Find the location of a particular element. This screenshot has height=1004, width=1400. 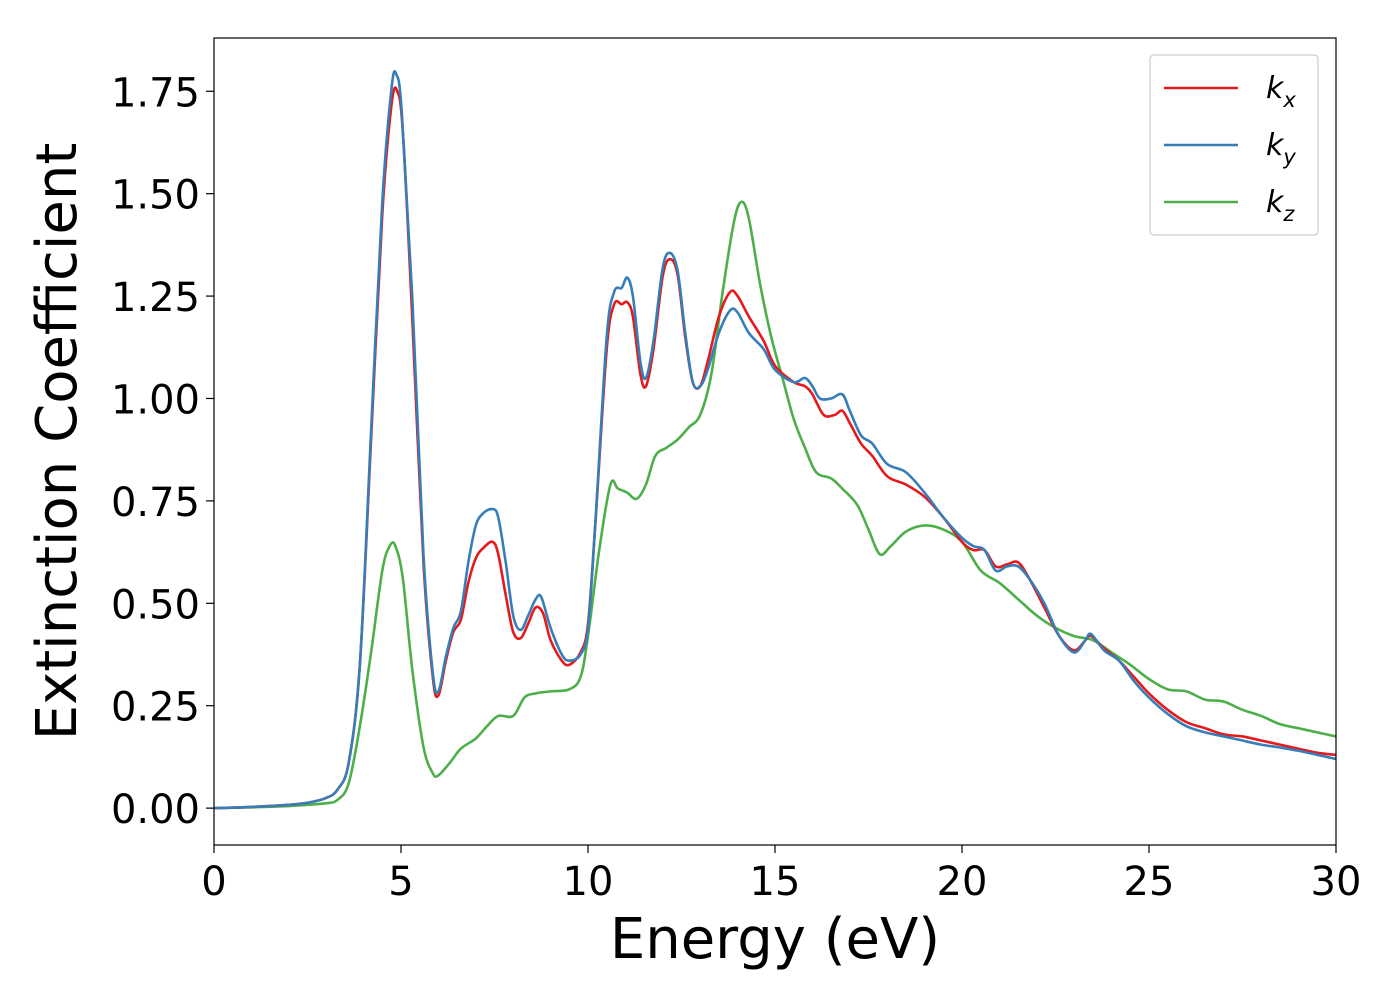

y-tick-label: 0.25 is located at coordinates (155, 708).